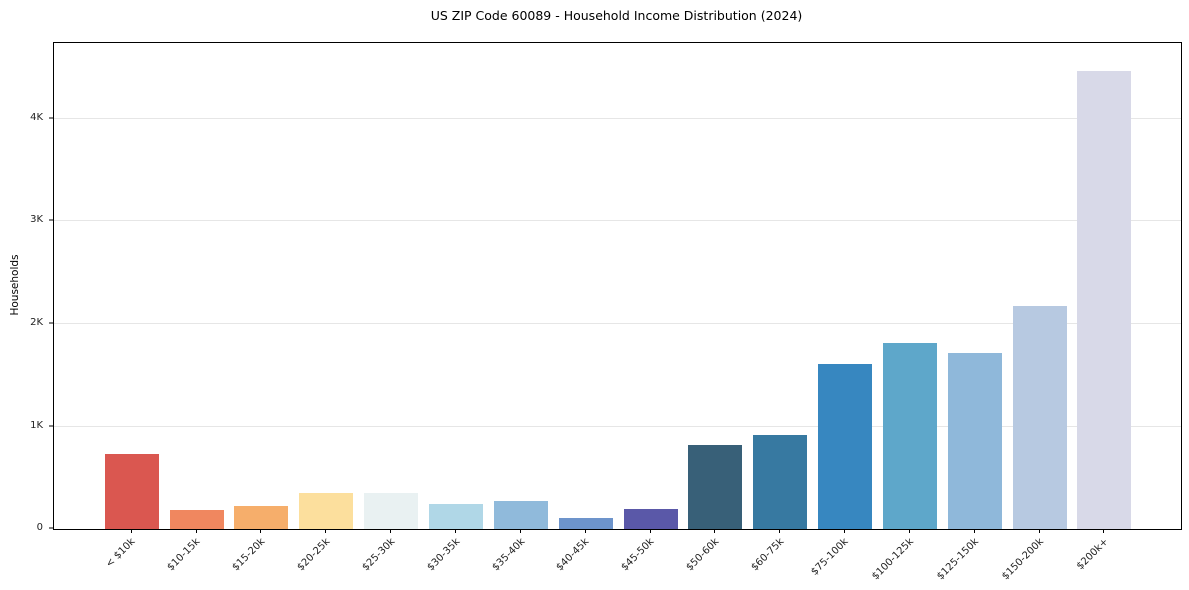 The height and width of the screenshot is (590, 1189). Describe the element at coordinates (184, 555) in the screenshot. I see `x-tick-label: $10-15k` at that location.